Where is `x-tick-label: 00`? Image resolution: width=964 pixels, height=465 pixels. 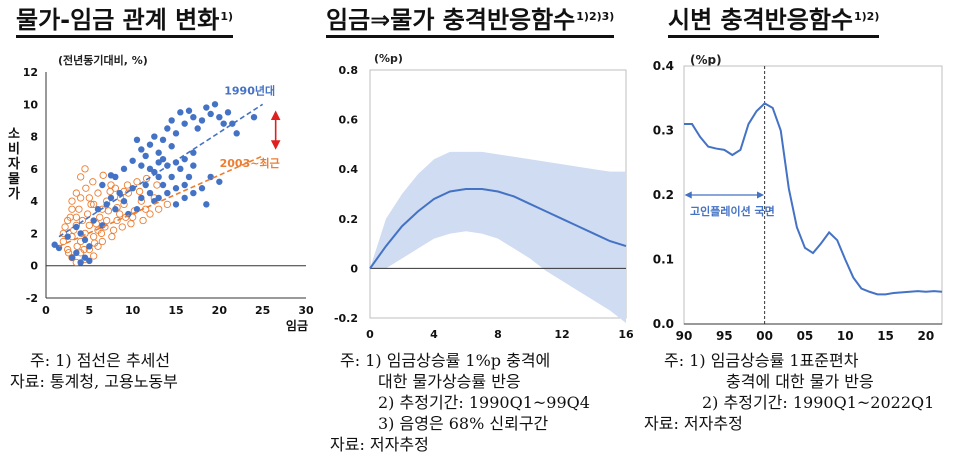 x-tick-label: 00 is located at coordinates (764, 336).